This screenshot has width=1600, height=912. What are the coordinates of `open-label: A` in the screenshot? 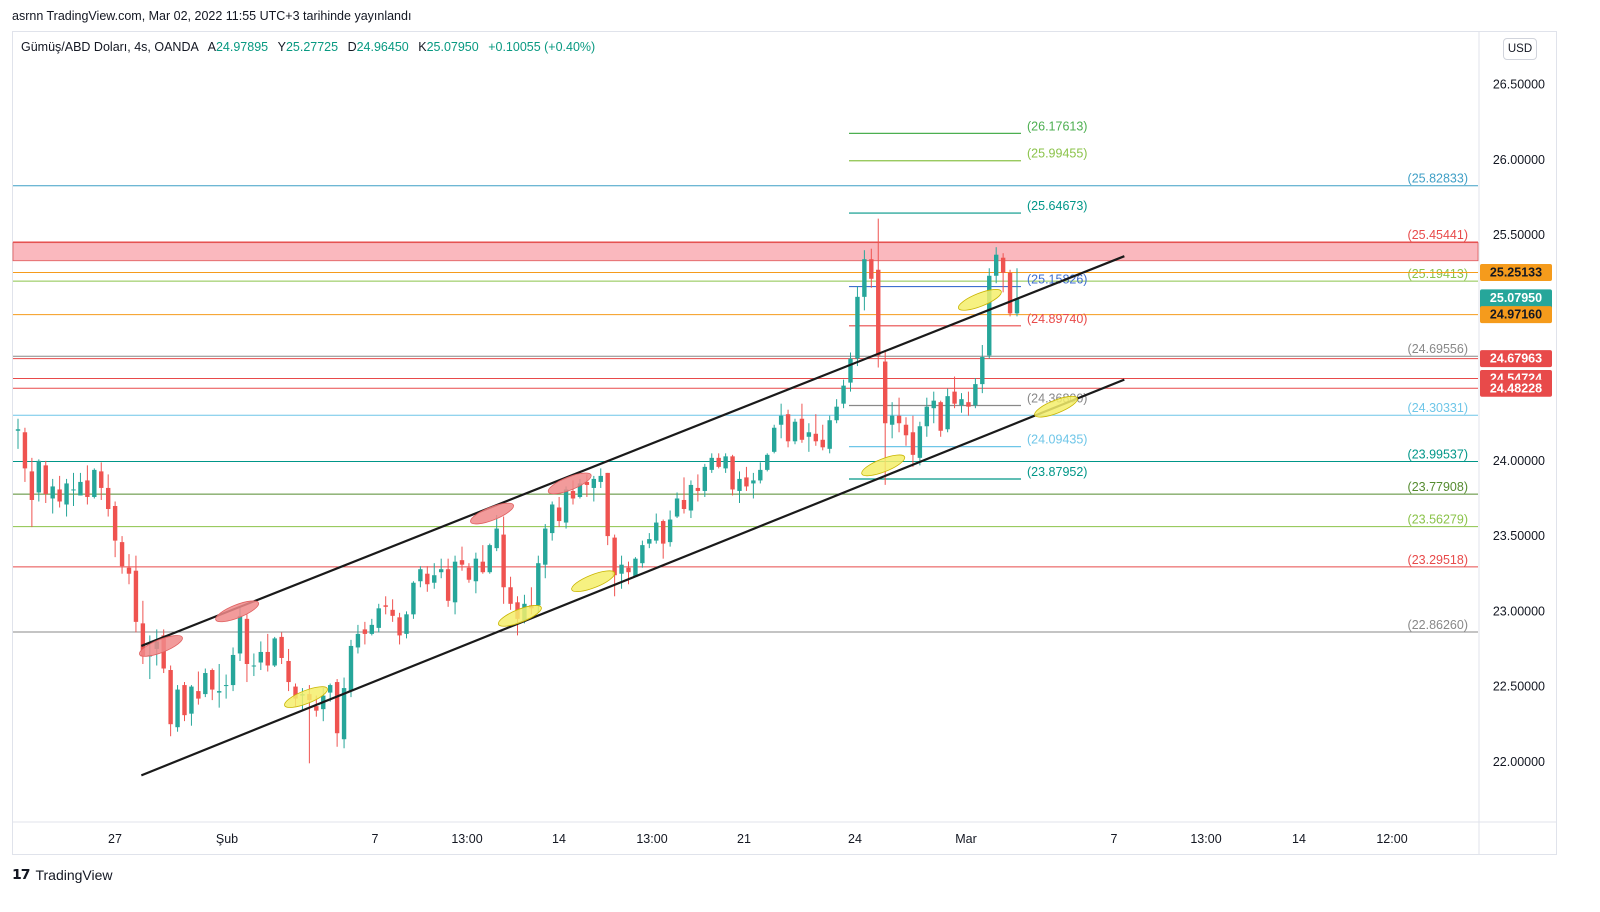 It's located at (211, 47).